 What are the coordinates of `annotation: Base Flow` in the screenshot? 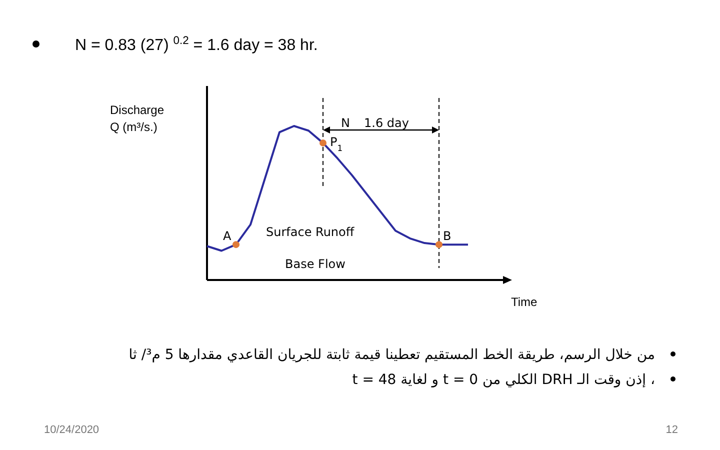 It's located at (315, 264).